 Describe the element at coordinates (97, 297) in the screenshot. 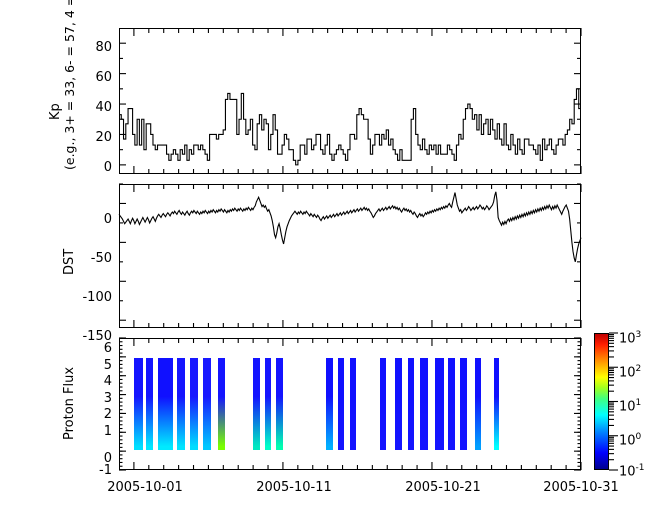

I see `dst-ytick-100: -100` at that location.